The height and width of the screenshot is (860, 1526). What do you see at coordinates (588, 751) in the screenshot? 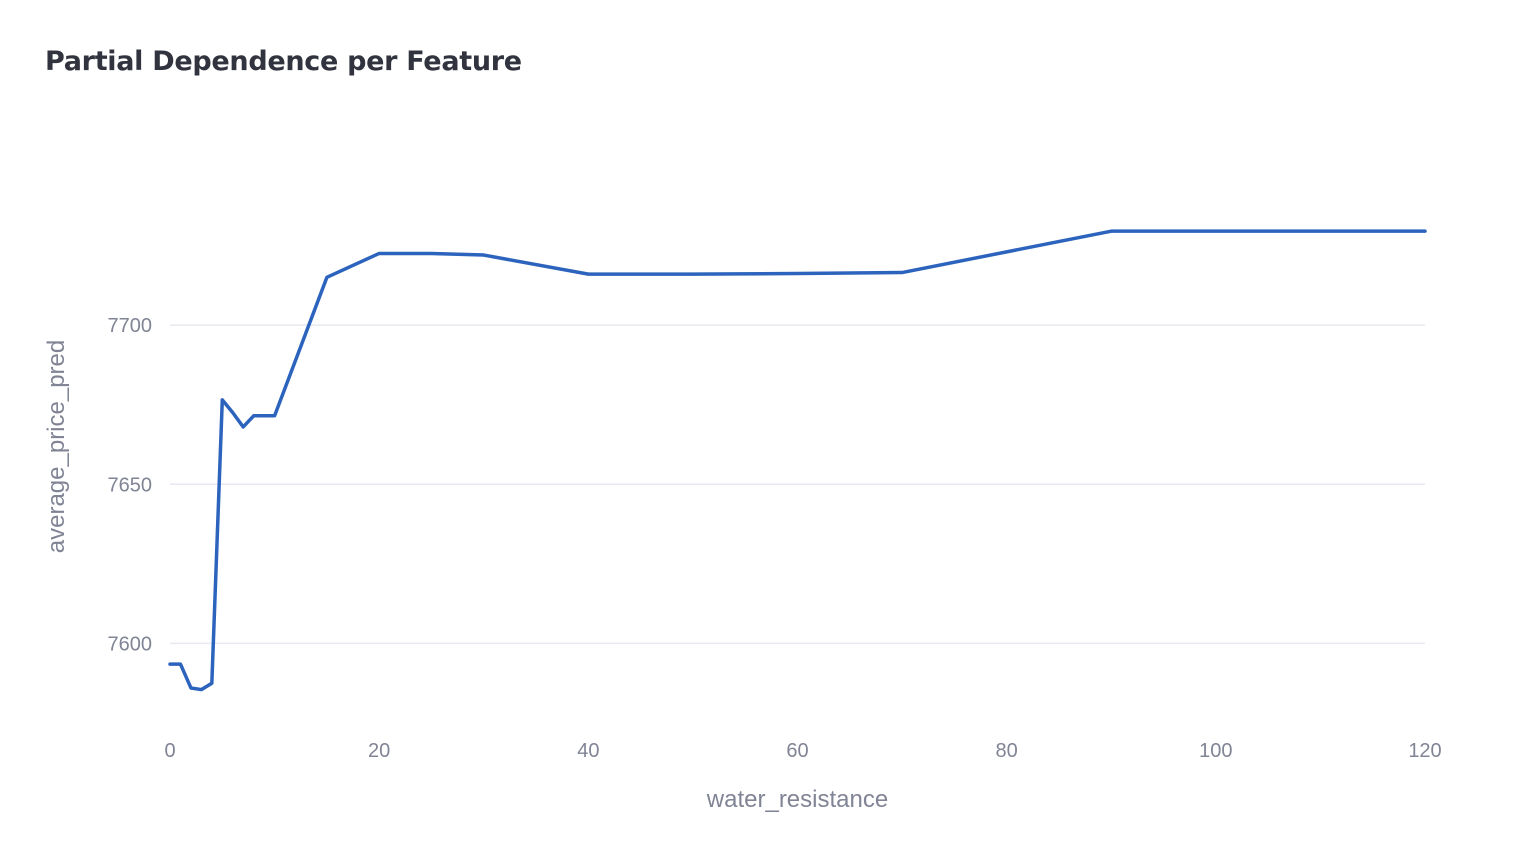
I see `x-tick-label: 40` at bounding box center [588, 751].